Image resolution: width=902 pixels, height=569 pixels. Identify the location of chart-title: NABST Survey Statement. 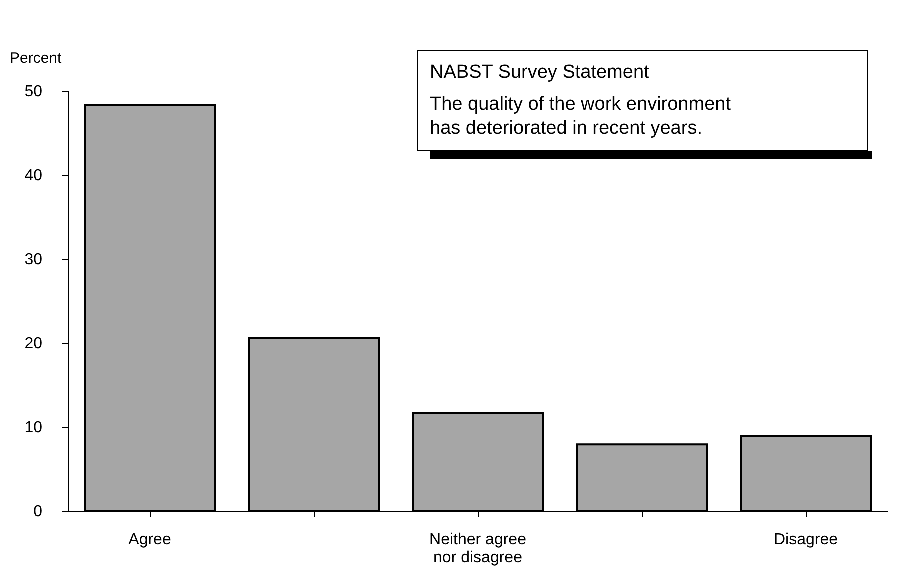
(540, 72).